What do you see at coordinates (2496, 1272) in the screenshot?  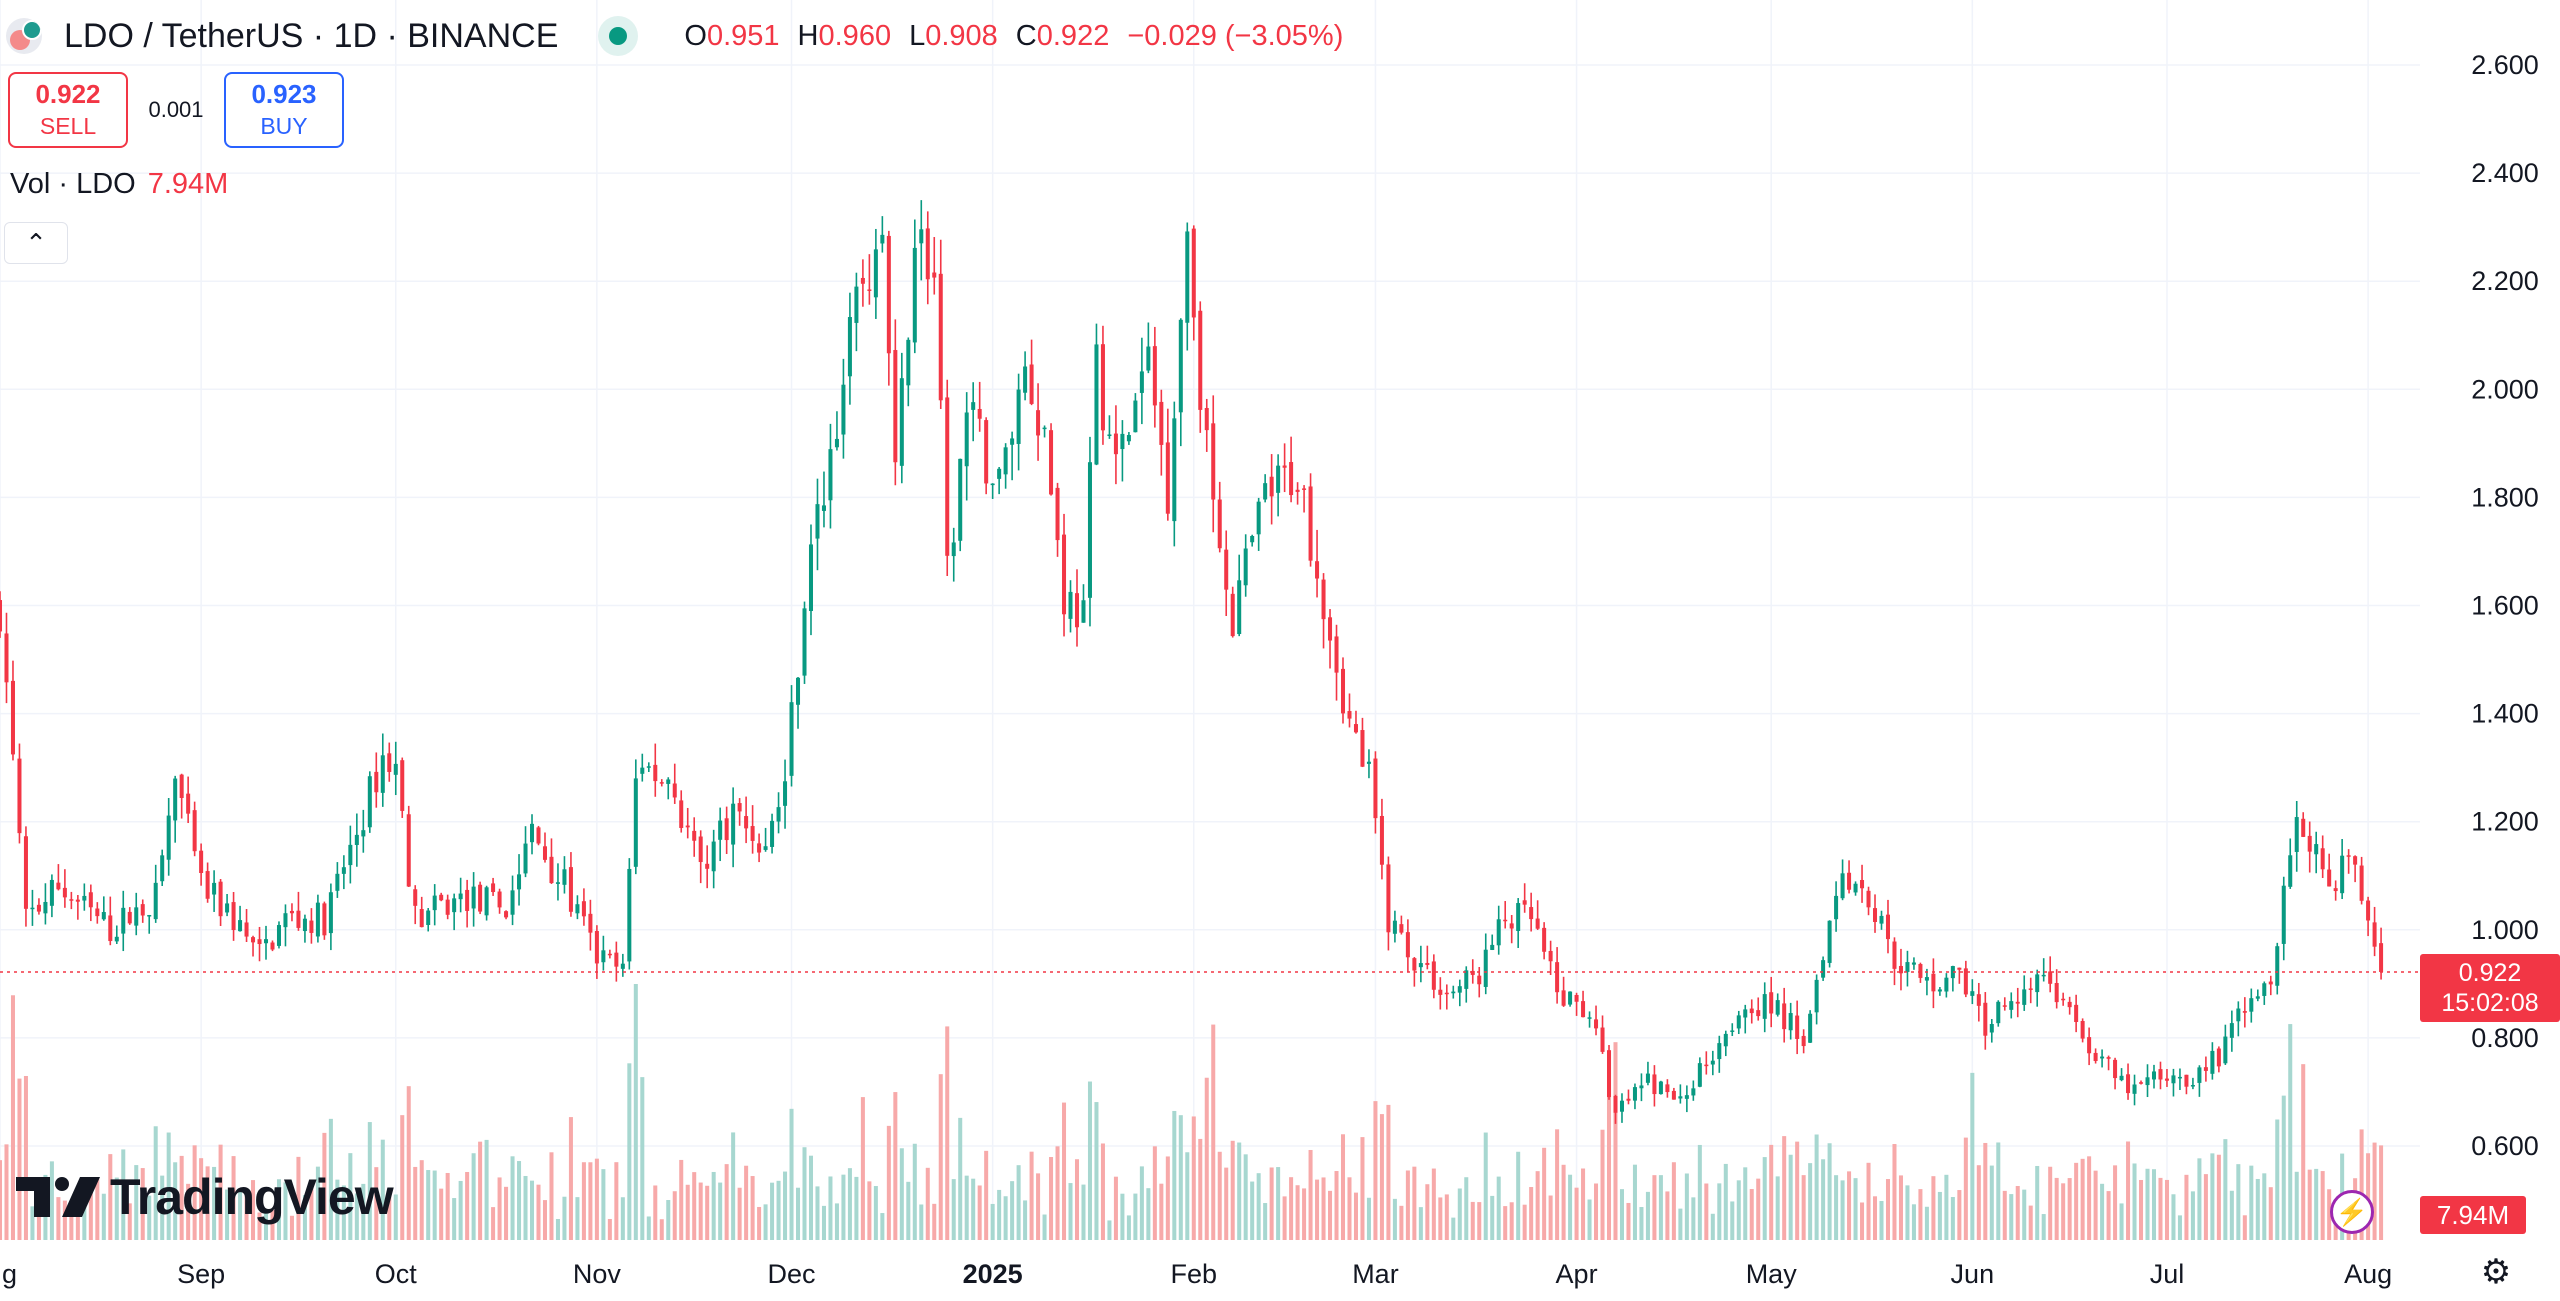 I see `gear-icon: ⚙` at bounding box center [2496, 1272].